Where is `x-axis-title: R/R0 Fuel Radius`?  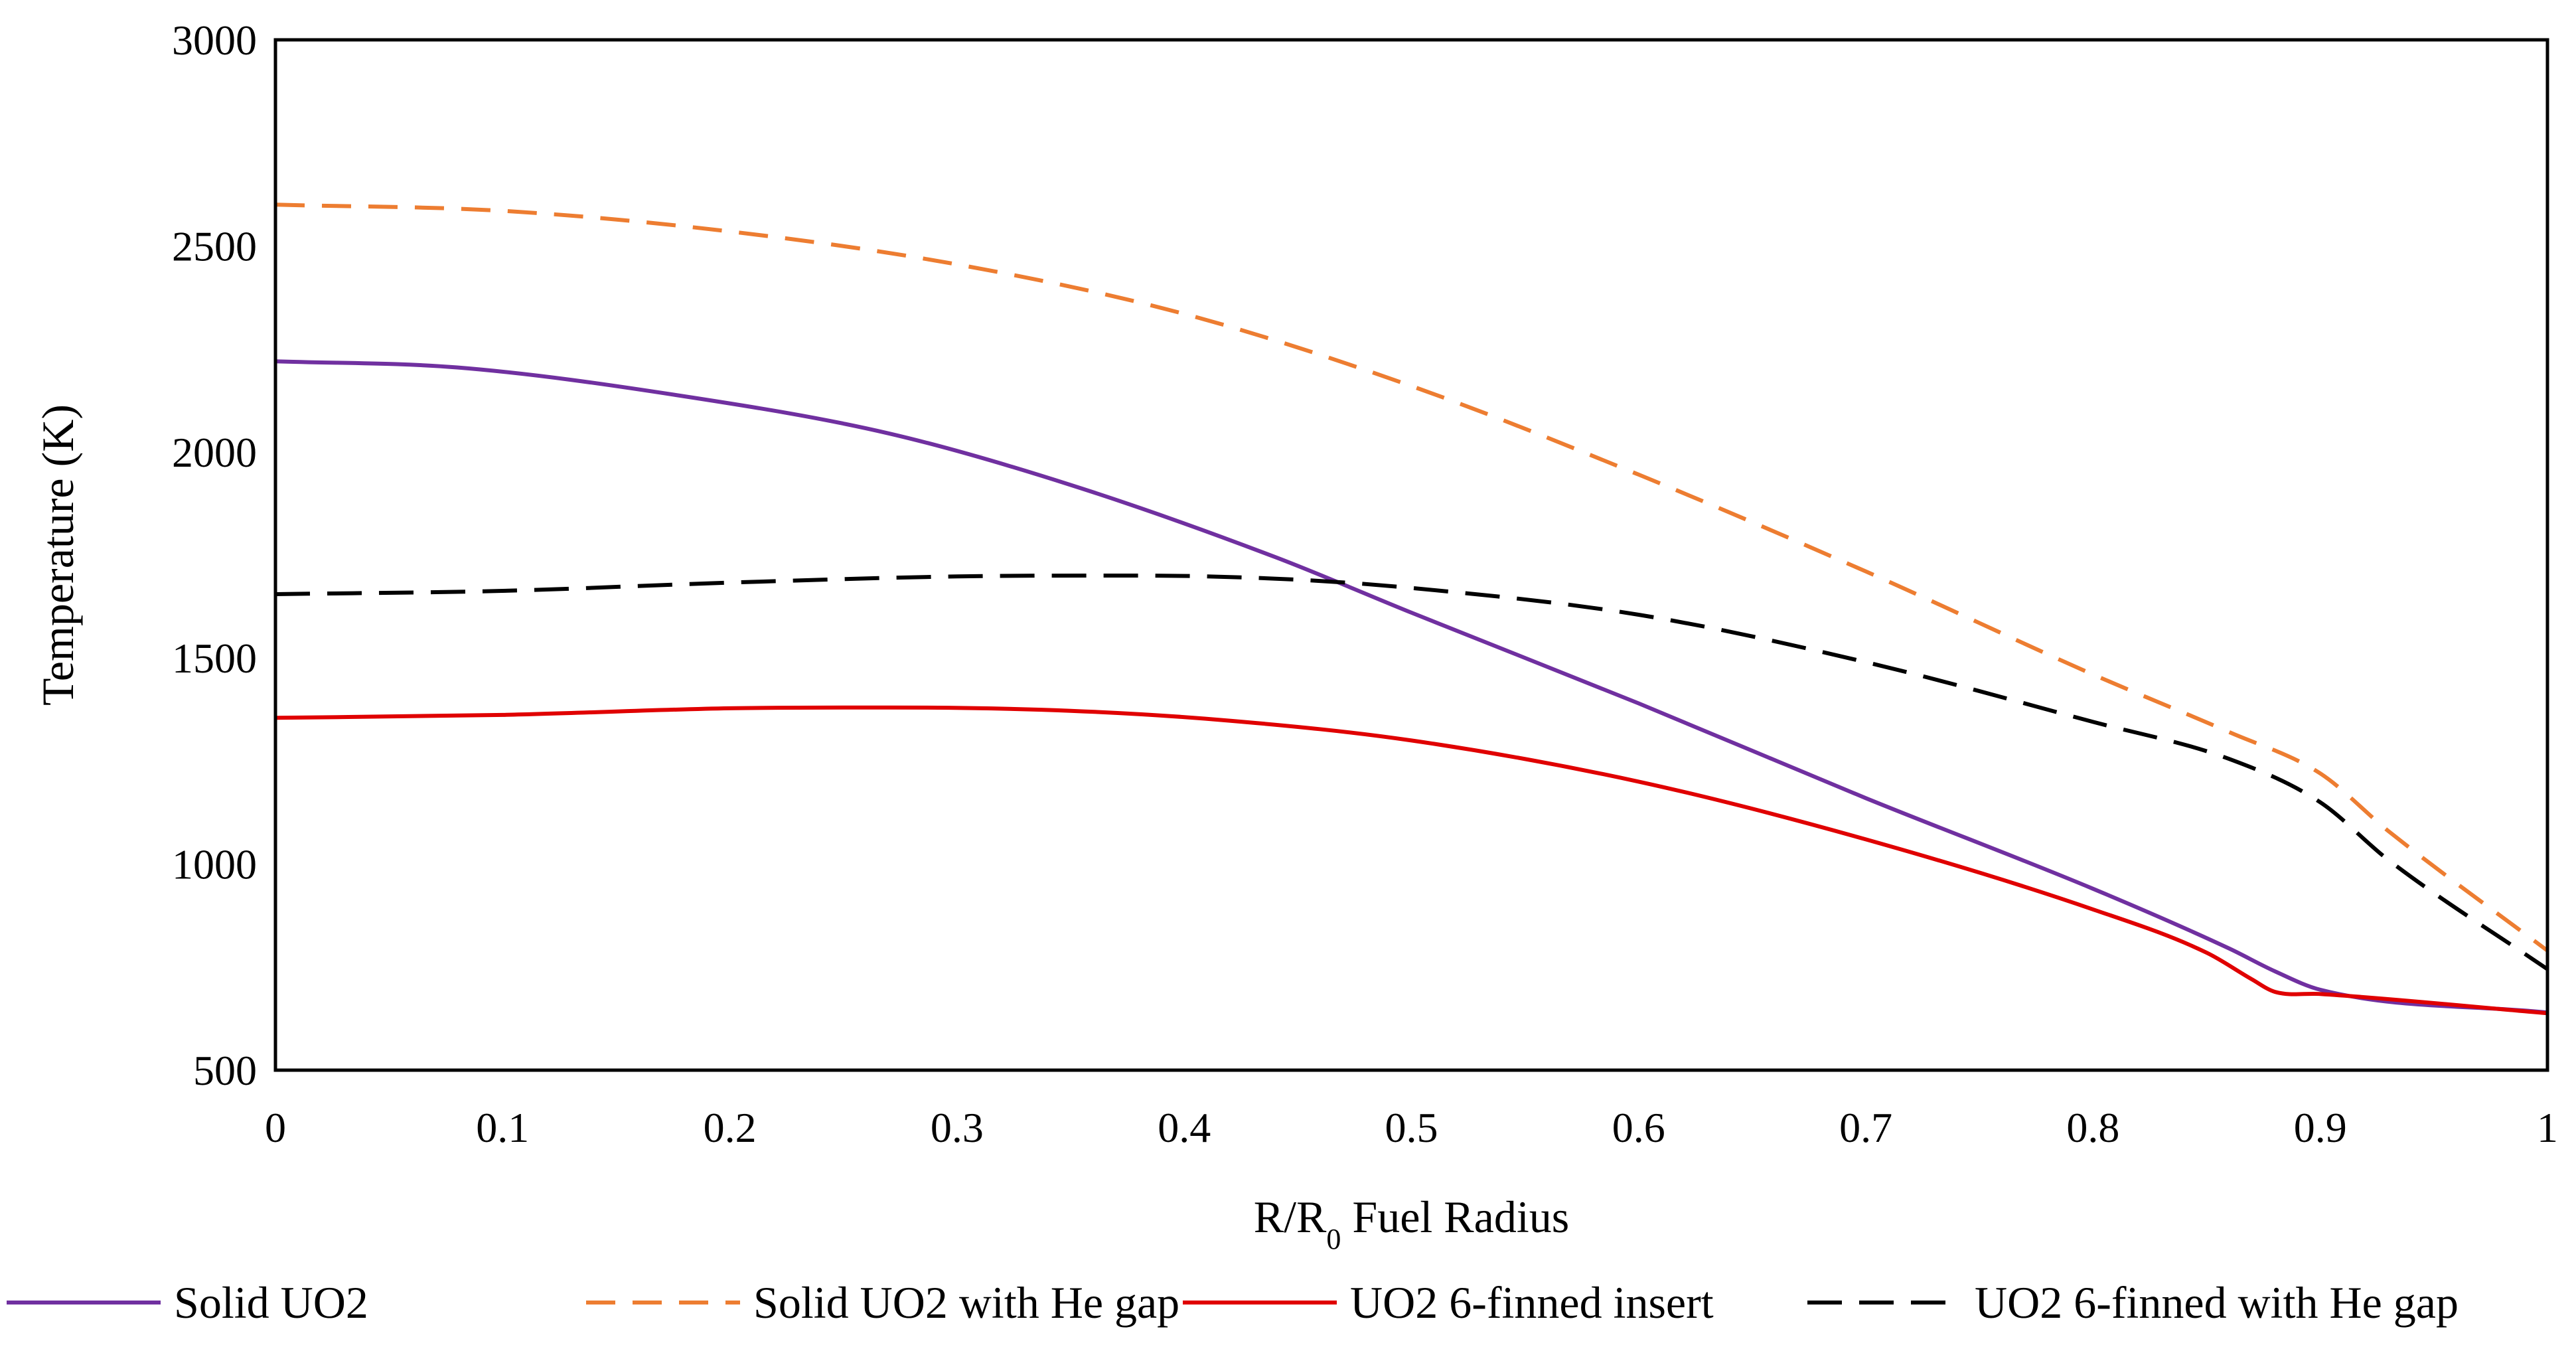
x-axis-title: R/R0 Fuel Radius is located at coordinates (1412, 1224).